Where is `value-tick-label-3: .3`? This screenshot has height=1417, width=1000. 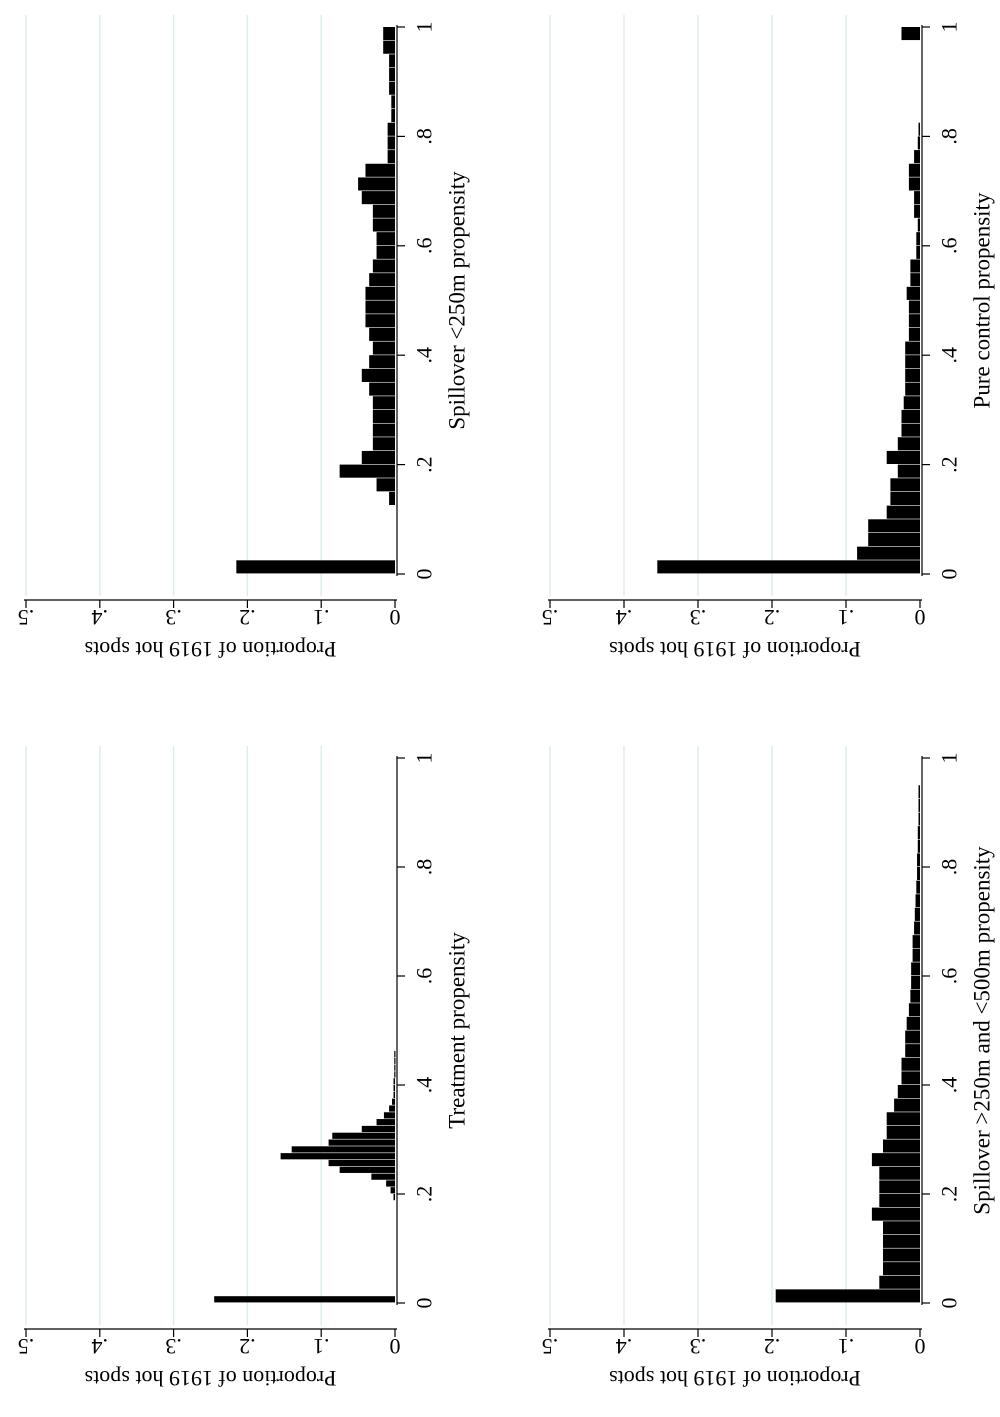 value-tick-label-3: .3 is located at coordinates (173, 617).